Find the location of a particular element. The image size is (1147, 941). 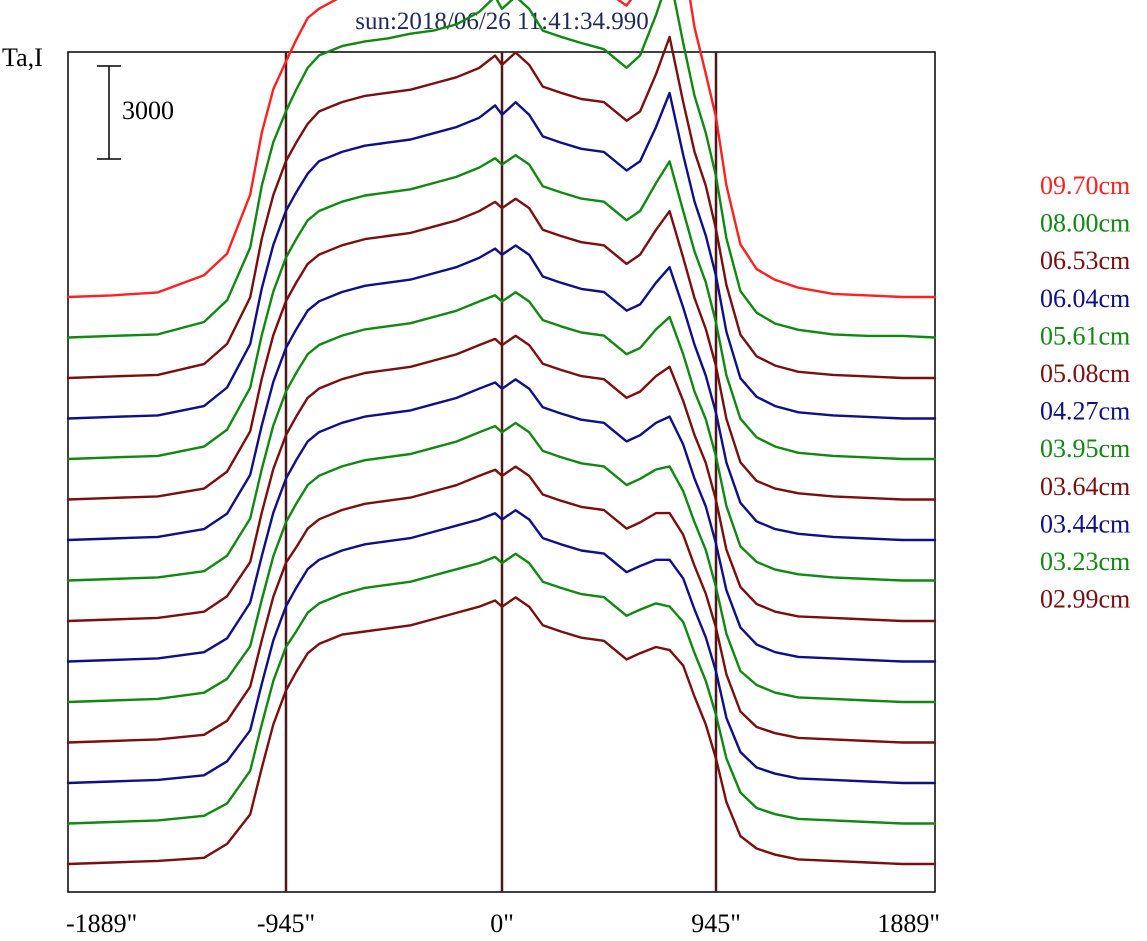

scale-bar-label: 3000 is located at coordinates (148, 110).